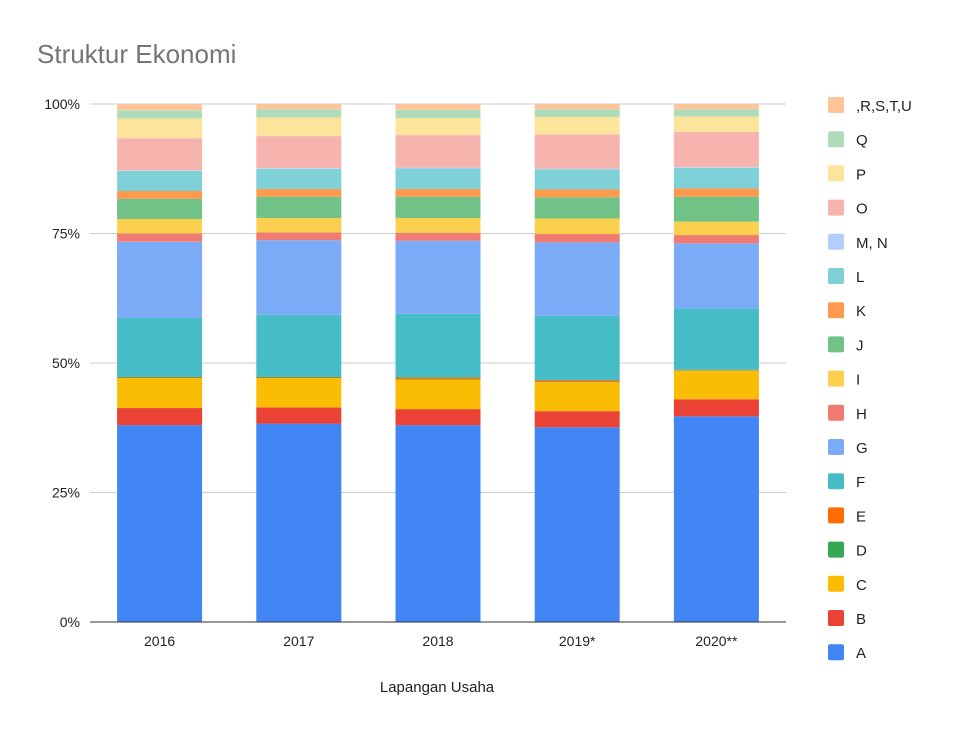  What do you see at coordinates (577, 641) in the screenshot?
I see `x-tick-label: 2019*` at bounding box center [577, 641].